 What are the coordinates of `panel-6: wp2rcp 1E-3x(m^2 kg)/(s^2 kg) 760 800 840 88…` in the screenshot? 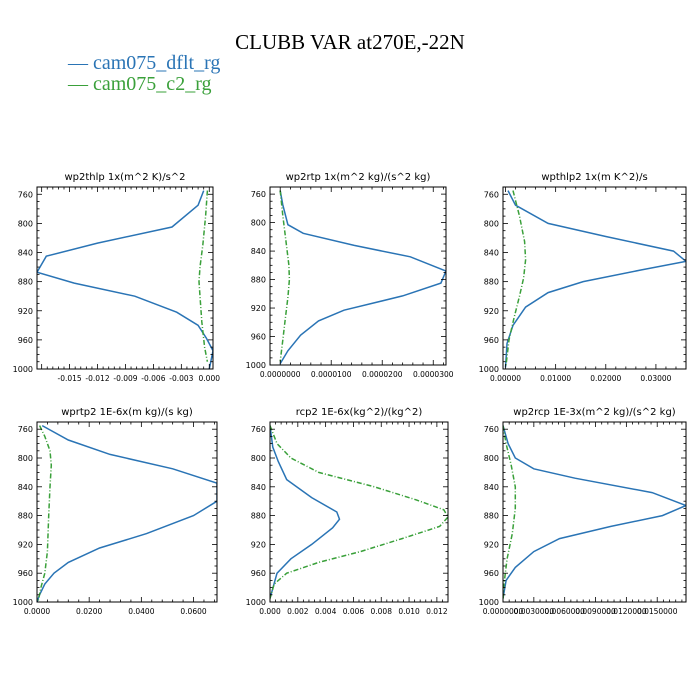 It's located at (583, 511).